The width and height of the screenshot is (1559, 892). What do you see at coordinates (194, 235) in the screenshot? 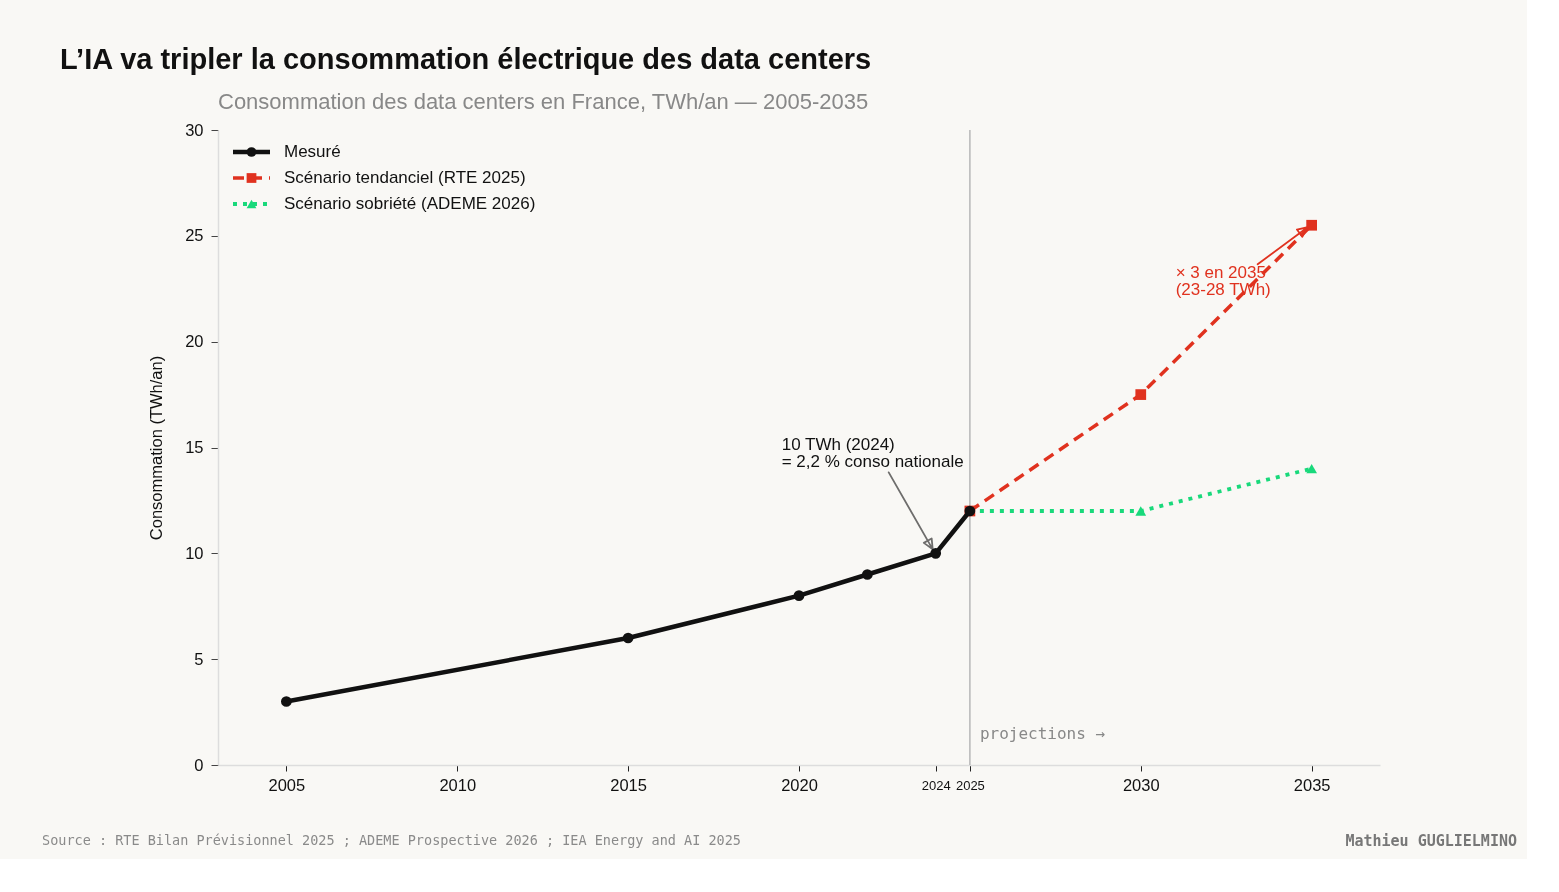
I see `y-tick-label: 25` at bounding box center [194, 235].